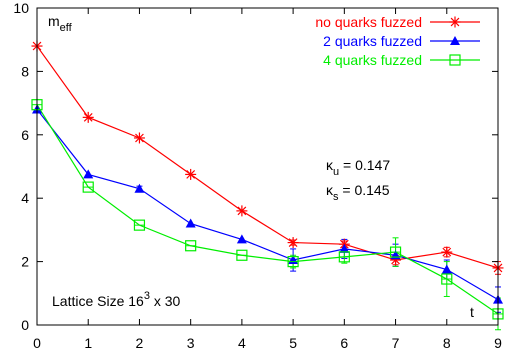  I want to click on kappa-s-symbol: κ, so click(330, 190).